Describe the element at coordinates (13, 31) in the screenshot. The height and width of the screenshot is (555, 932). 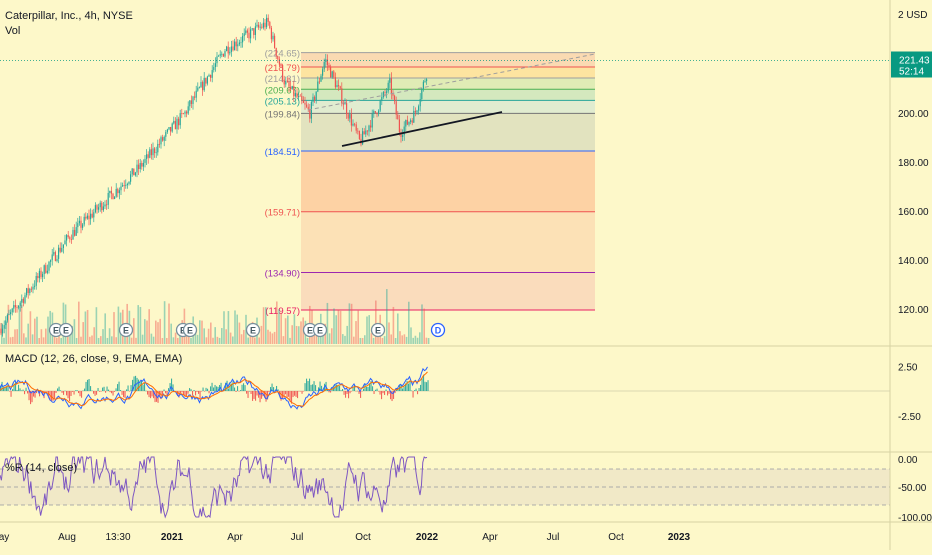
I see `vol-label: Vol` at that location.